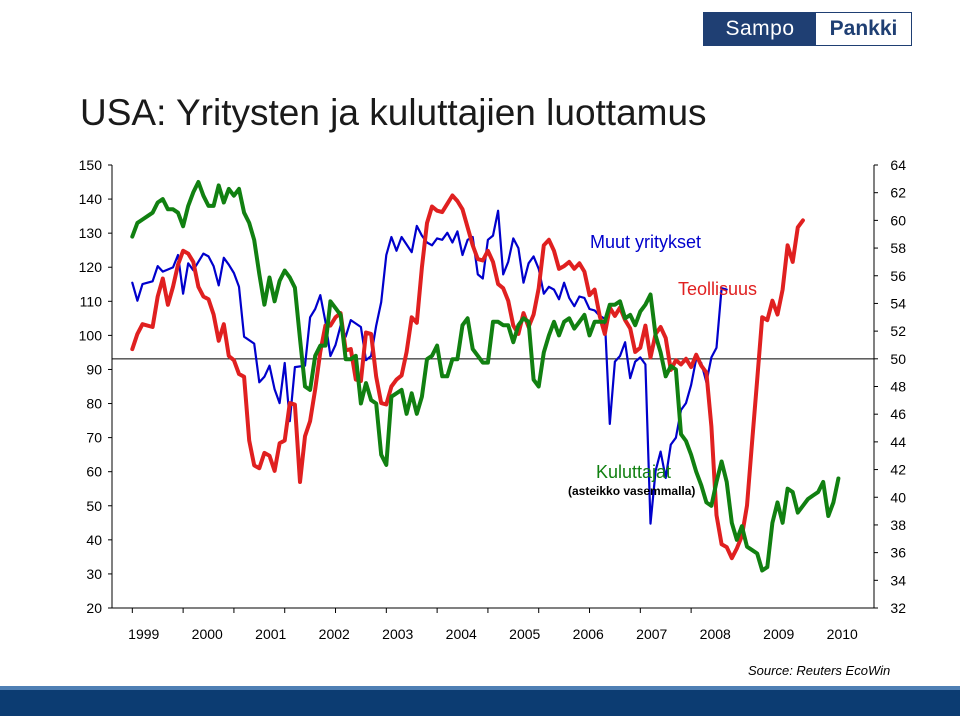  Describe the element at coordinates (524, 634) in the screenshot. I see `x-tick-label: 2005` at that location.